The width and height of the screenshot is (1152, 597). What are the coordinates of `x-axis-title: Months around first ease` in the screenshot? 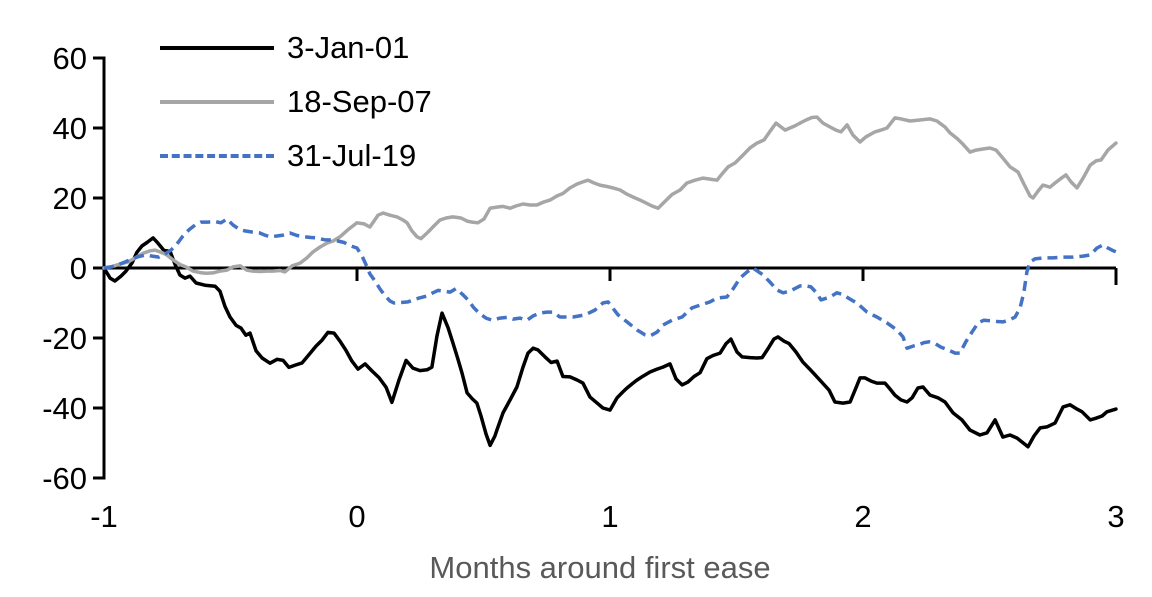 It's located at (599, 567).